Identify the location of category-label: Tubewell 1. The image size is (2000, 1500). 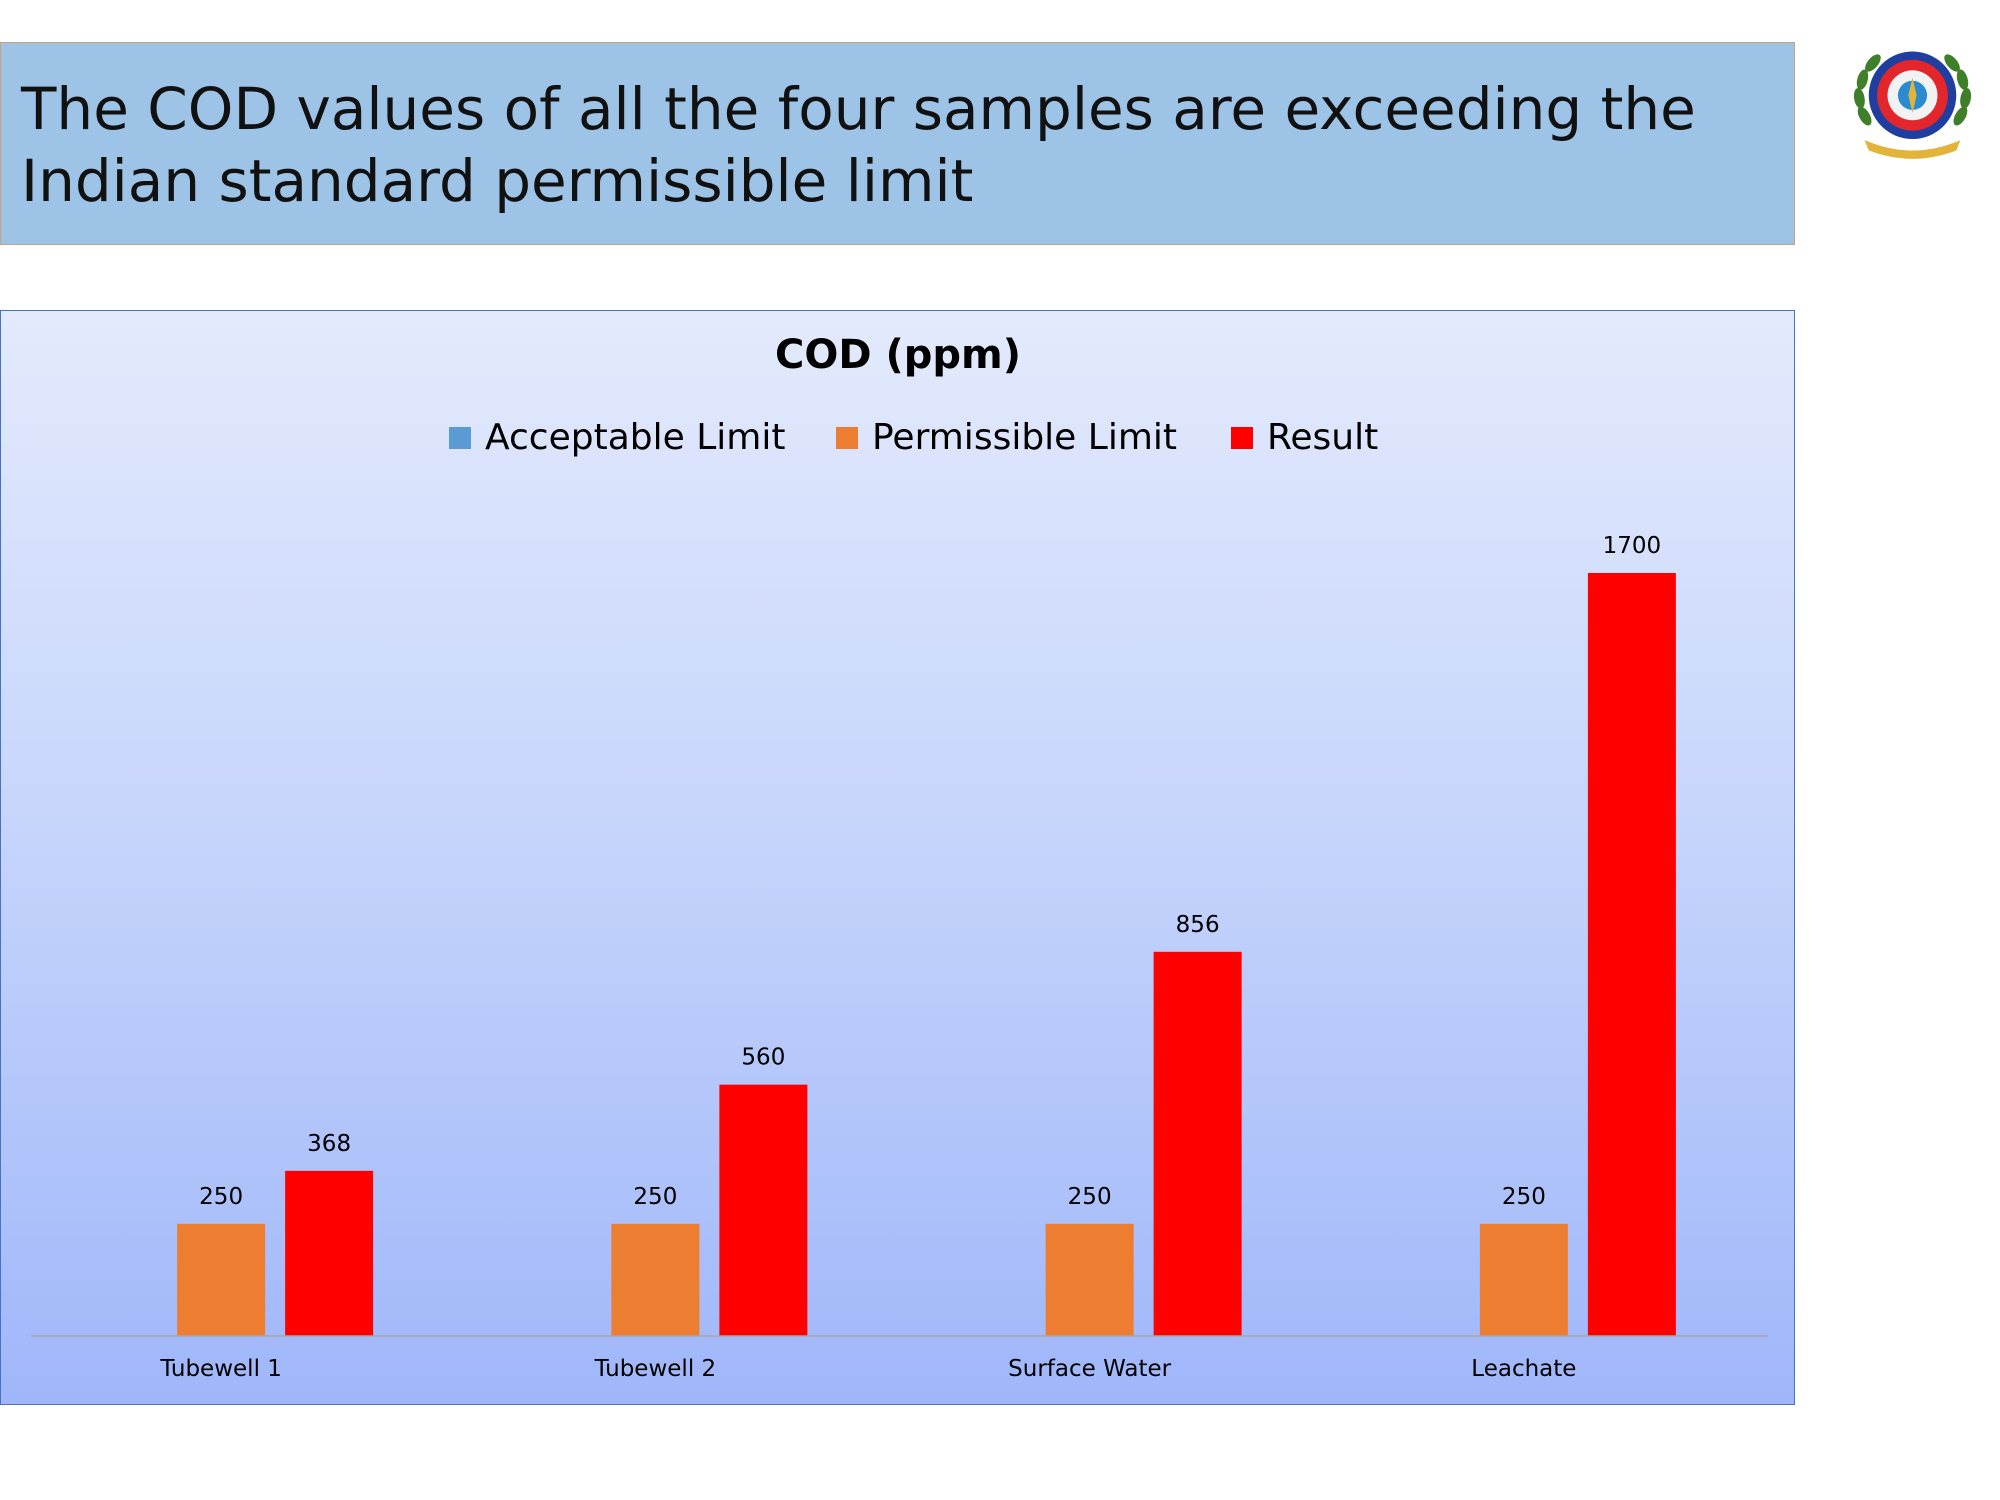
(220, 1369).